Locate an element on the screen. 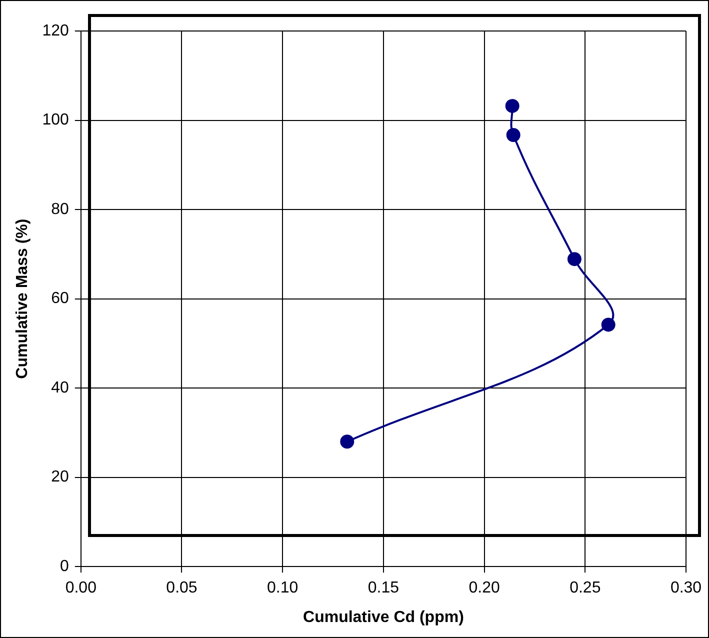 The height and width of the screenshot is (638, 709). y-tick-label: 0 is located at coordinates (64, 567).